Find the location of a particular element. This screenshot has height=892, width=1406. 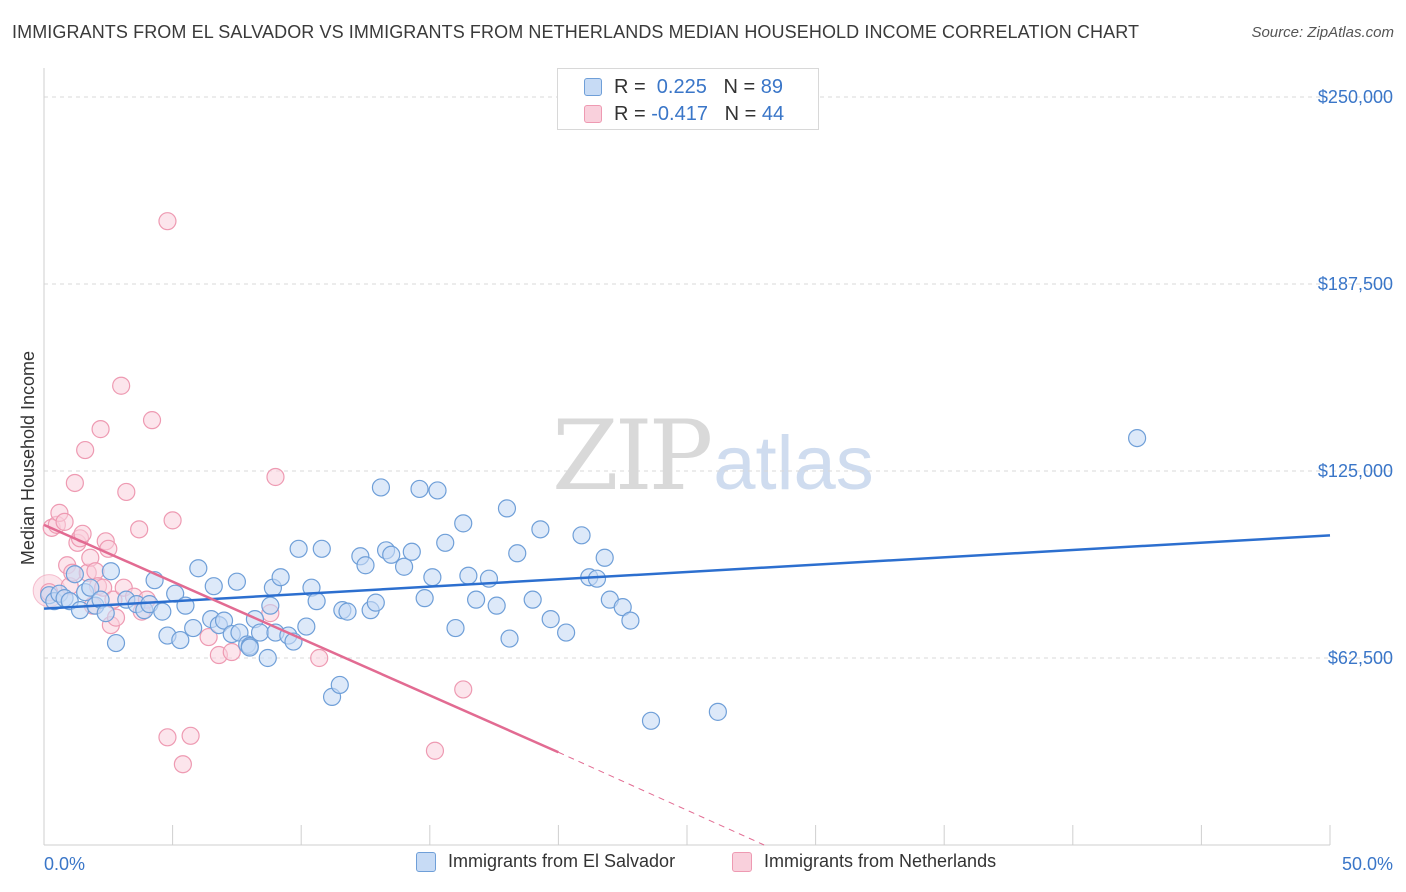

trend-line-el-salvador is located at coordinates (687, 572).